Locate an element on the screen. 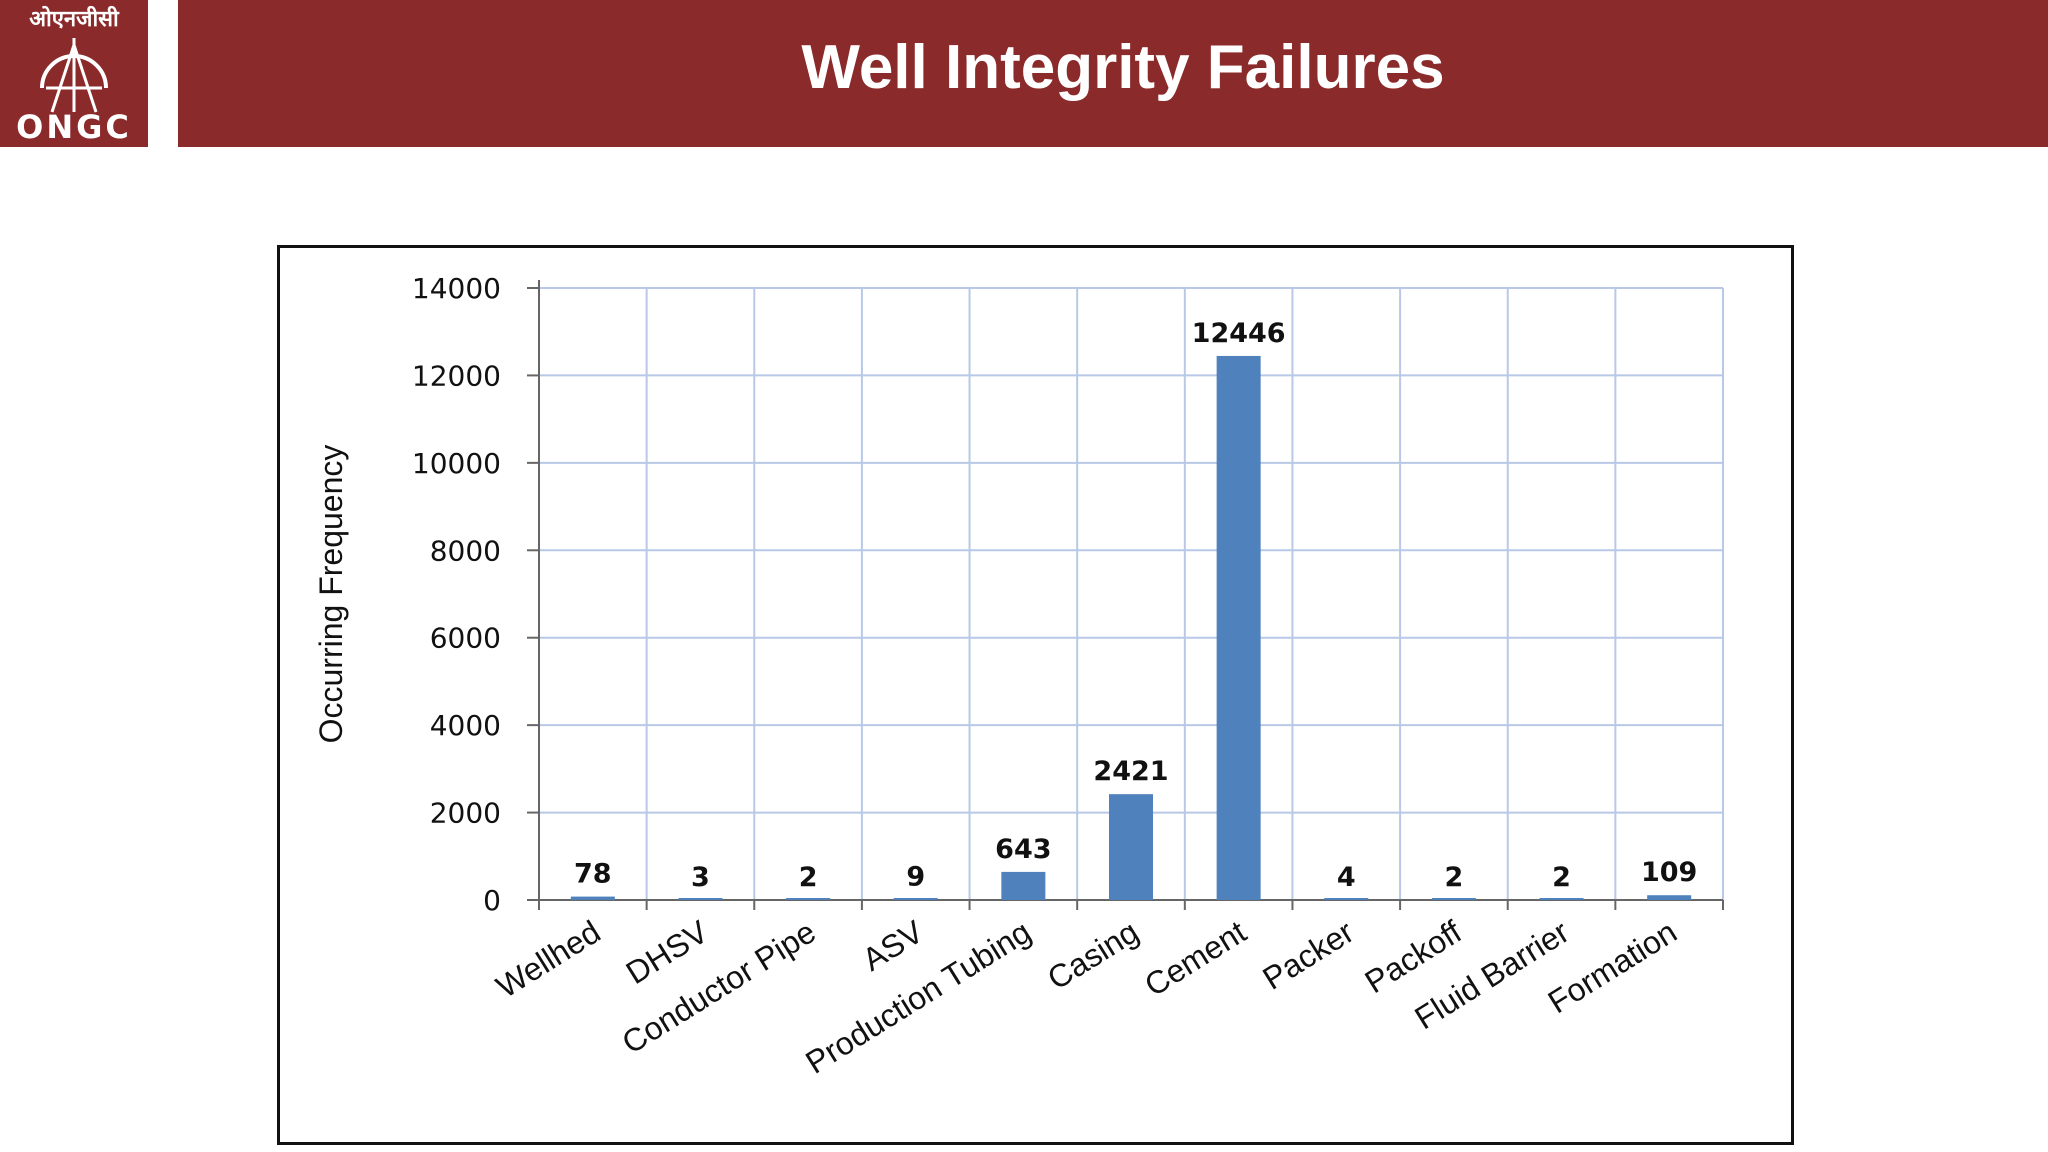 The image size is (2048, 1152). data-label: 2421 is located at coordinates (1130, 771).